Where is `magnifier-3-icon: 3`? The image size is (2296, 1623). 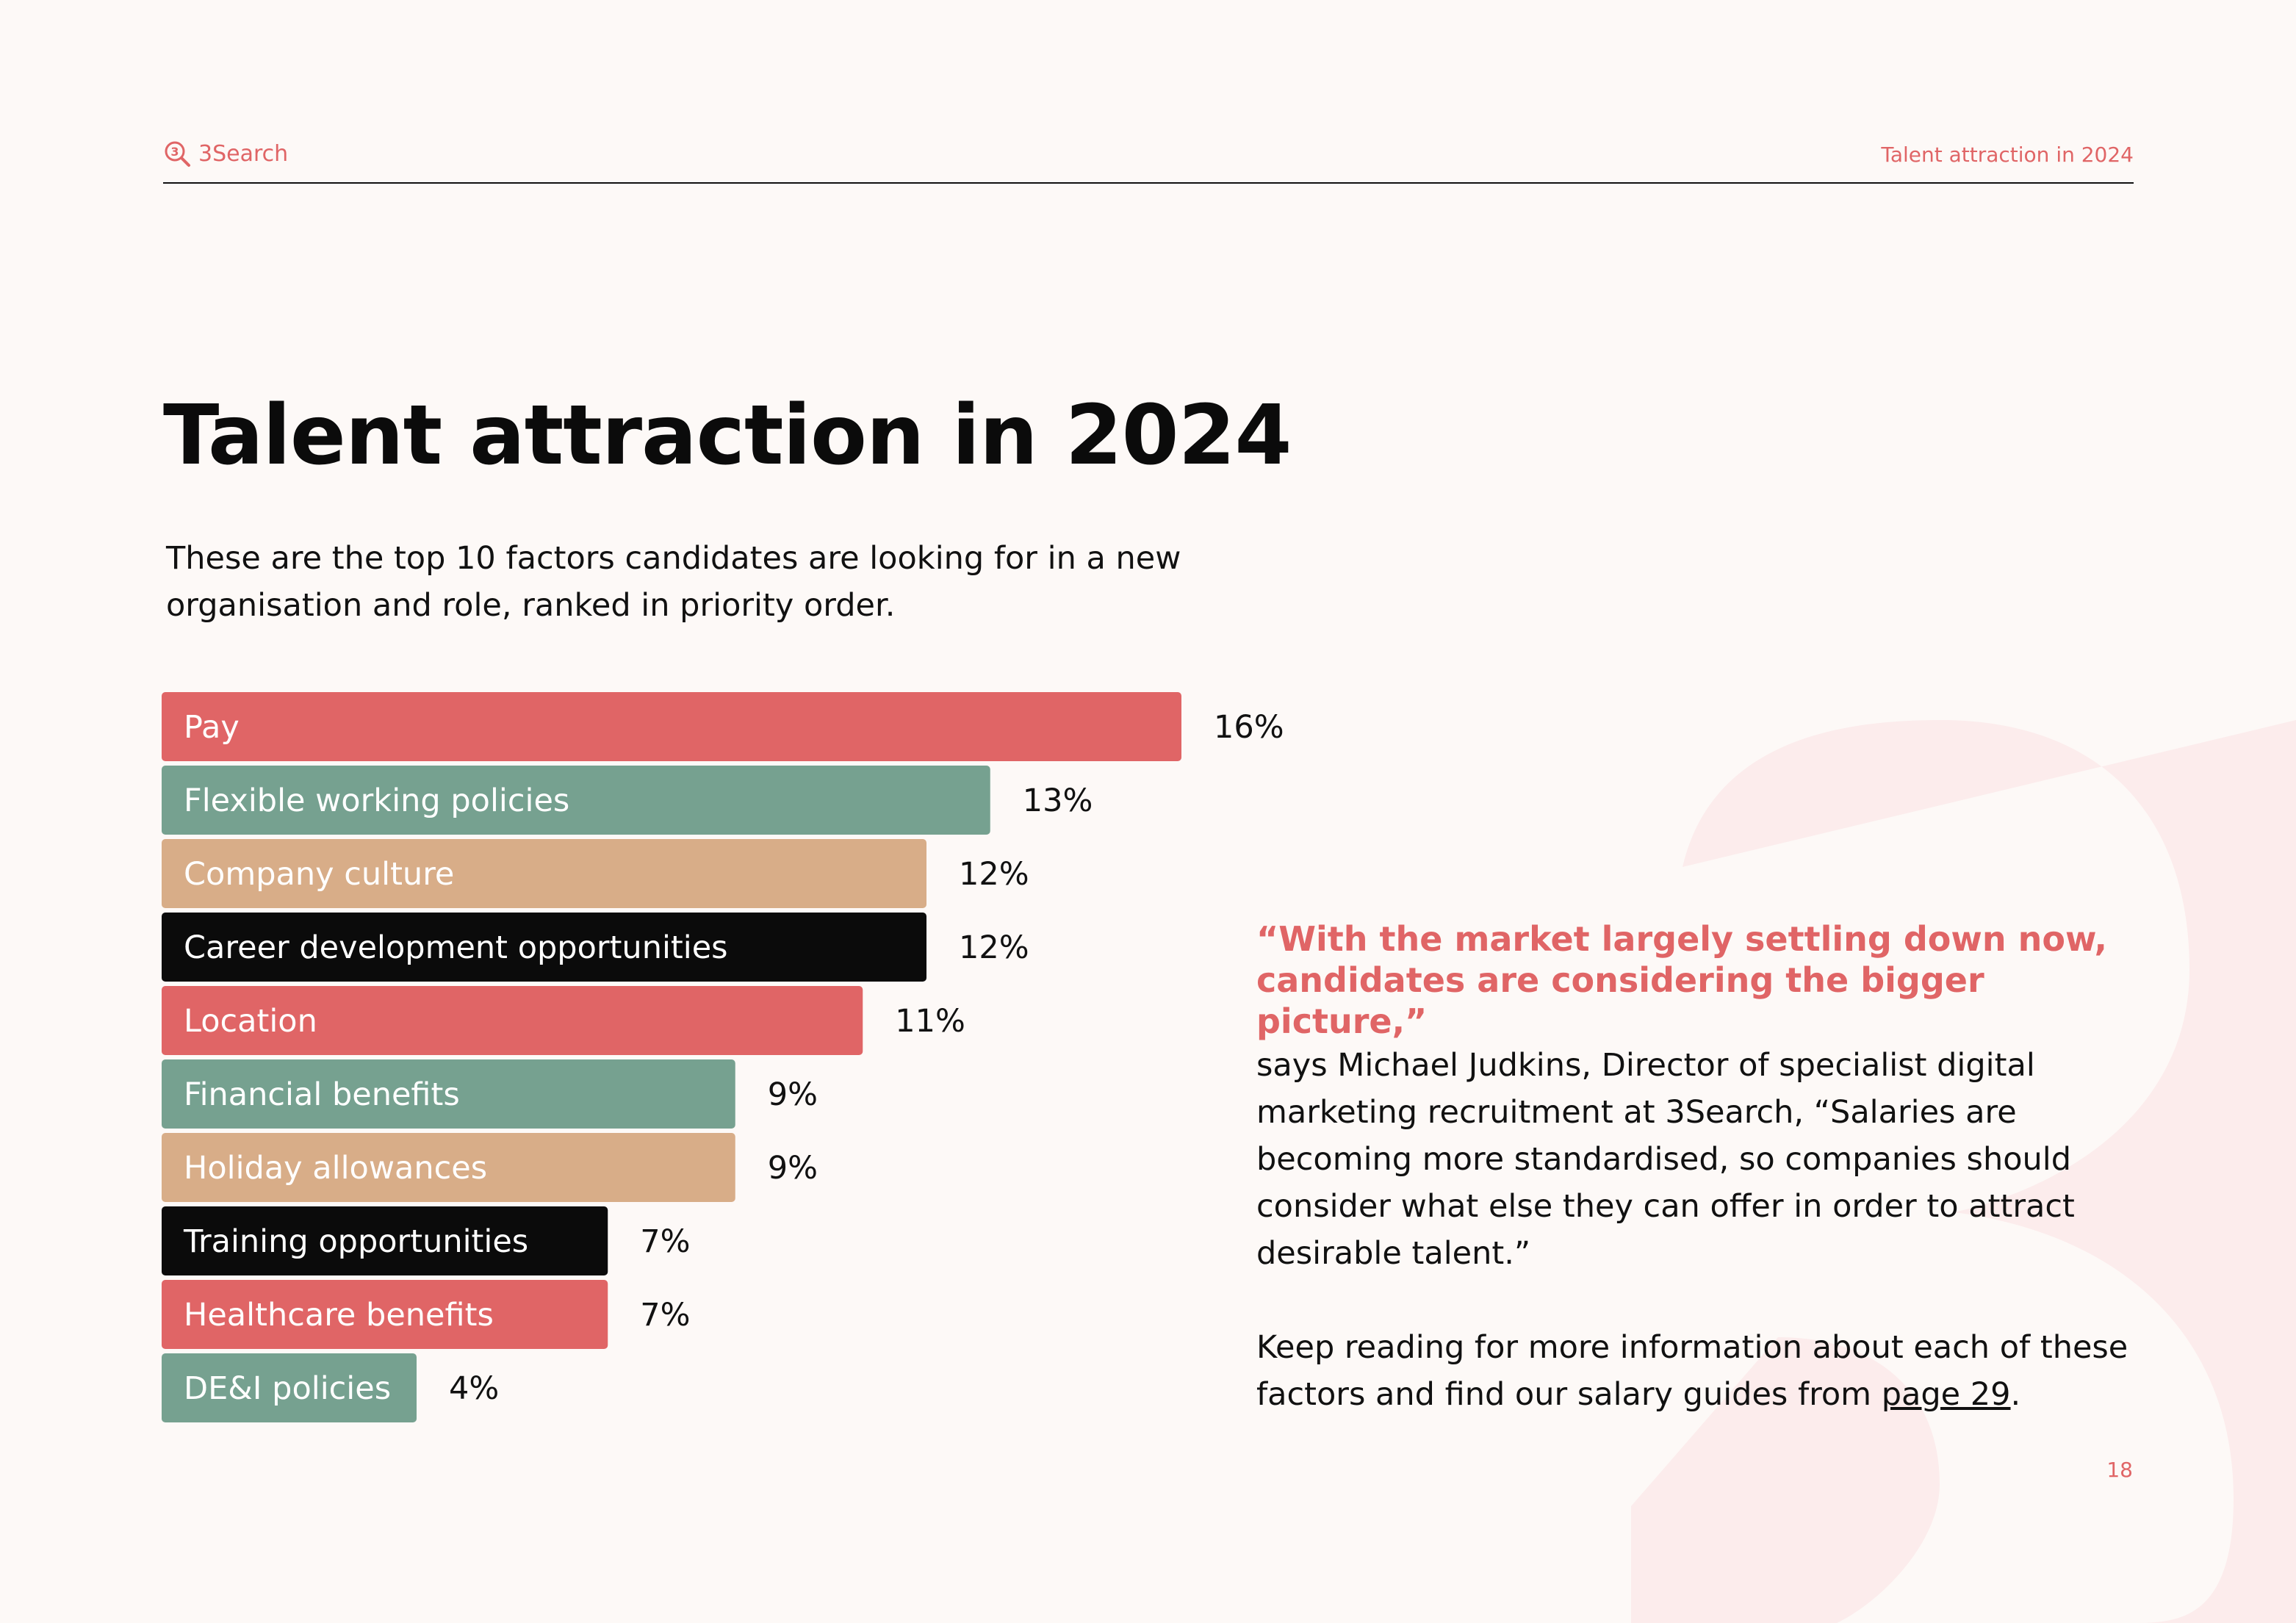
magnifier-3-icon: 3 is located at coordinates (177, 154).